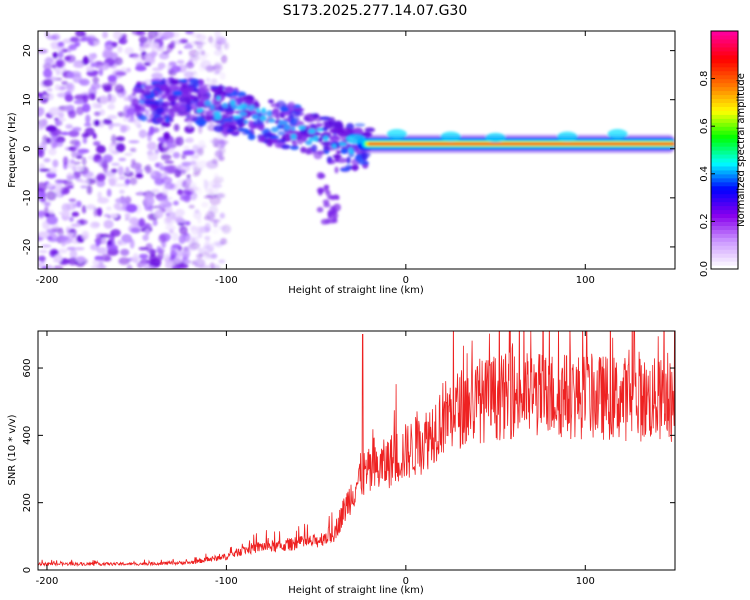 This screenshot has height=600, width=750. What do you see at coordinates (356, 290) in the screenshot?
I see `spectrogram-x-label: Height of straight line (km)` at bounding box center [356, 290].